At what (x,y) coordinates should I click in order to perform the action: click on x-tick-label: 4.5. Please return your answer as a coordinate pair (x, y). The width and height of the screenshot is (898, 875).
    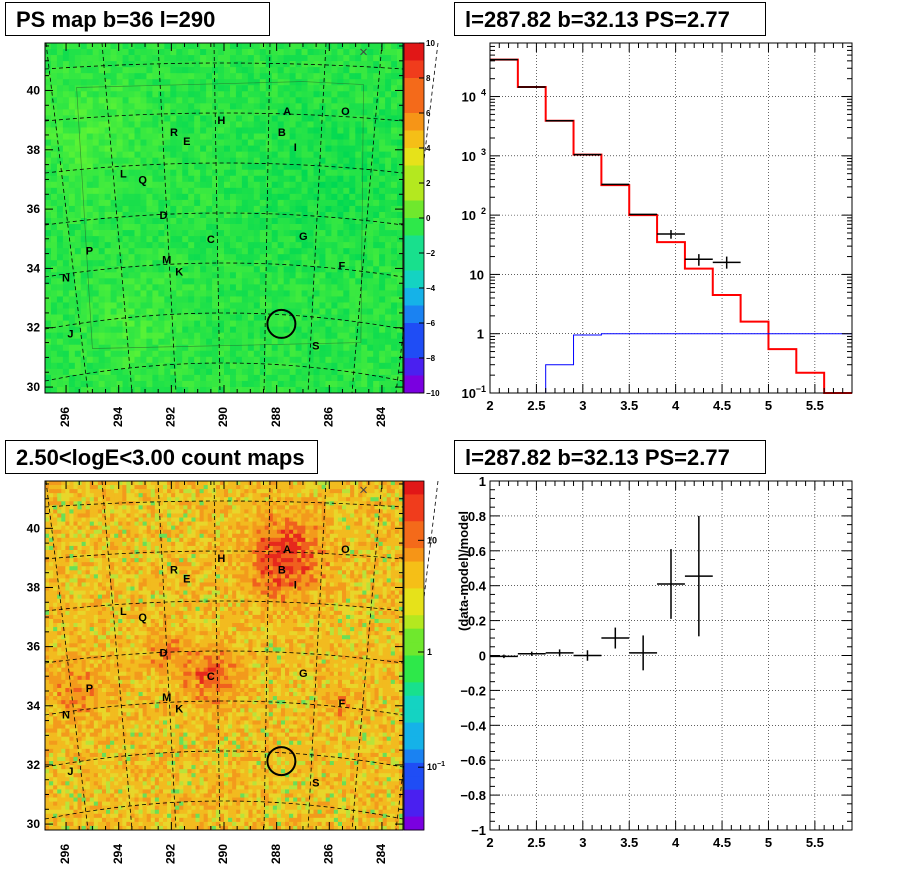
    Looking at the image, I should click on (722, 842).